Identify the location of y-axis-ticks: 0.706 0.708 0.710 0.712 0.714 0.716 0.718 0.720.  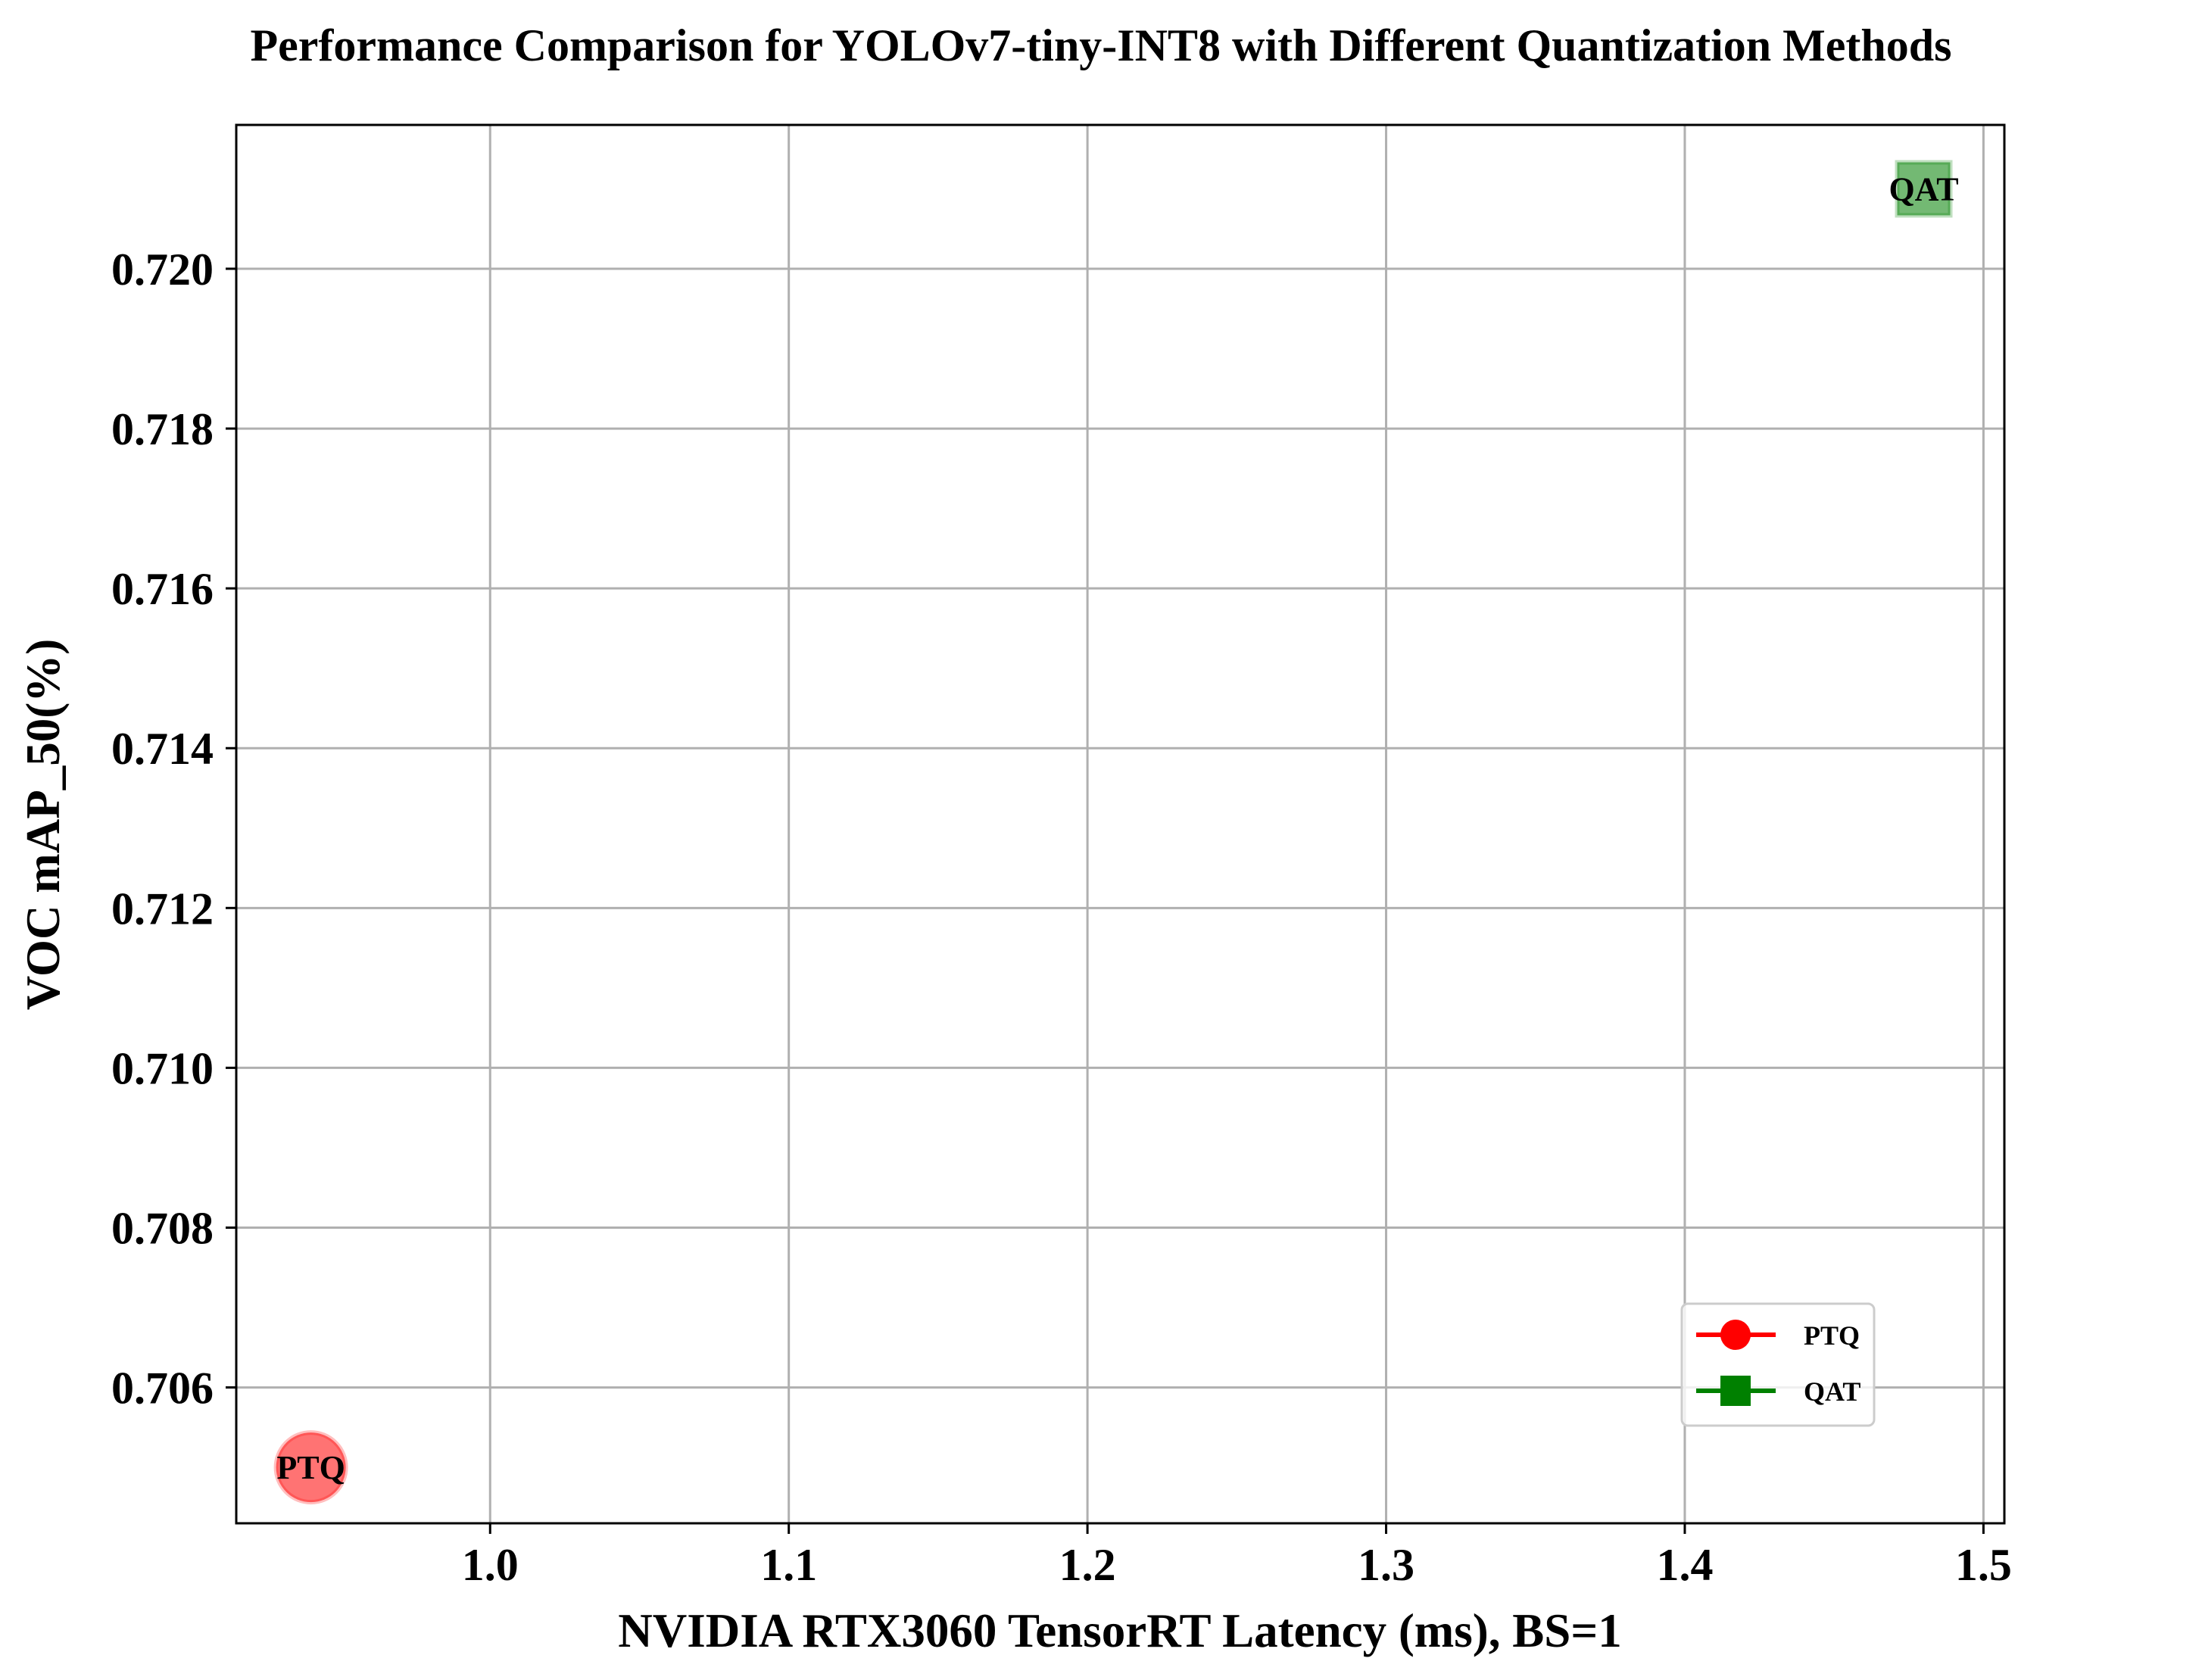
(173, 829).